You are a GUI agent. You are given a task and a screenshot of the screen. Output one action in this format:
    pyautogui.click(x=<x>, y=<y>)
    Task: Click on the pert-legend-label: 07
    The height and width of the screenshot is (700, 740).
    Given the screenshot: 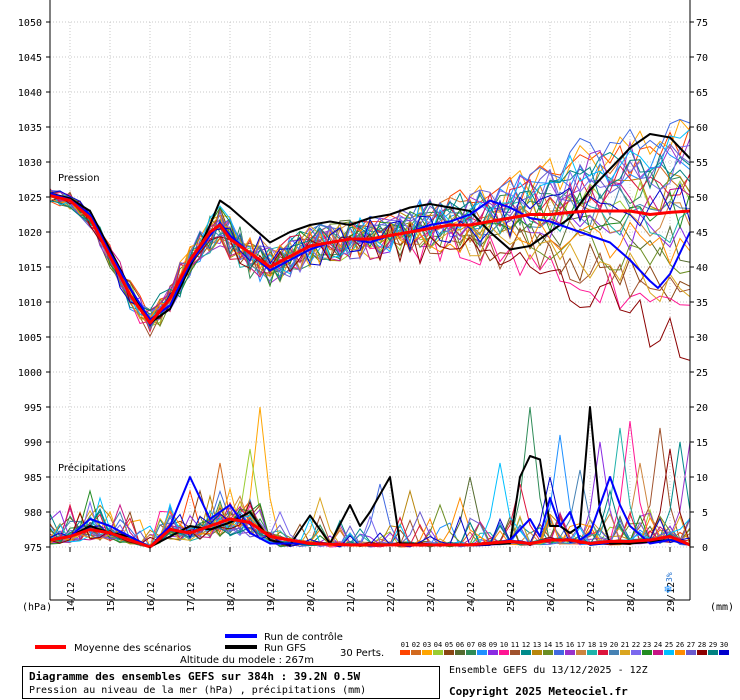 What is the action you would take?
    pyautogui.click(x=471, y=645)
    